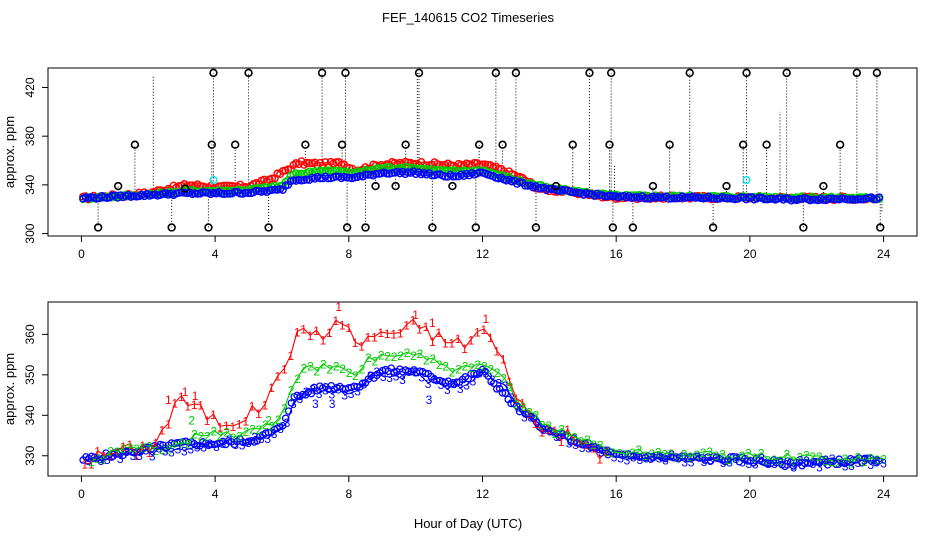  Describe the element at coordinates (30, 136) in the screenshot. I see `top-ytick-label: 380` at that location.